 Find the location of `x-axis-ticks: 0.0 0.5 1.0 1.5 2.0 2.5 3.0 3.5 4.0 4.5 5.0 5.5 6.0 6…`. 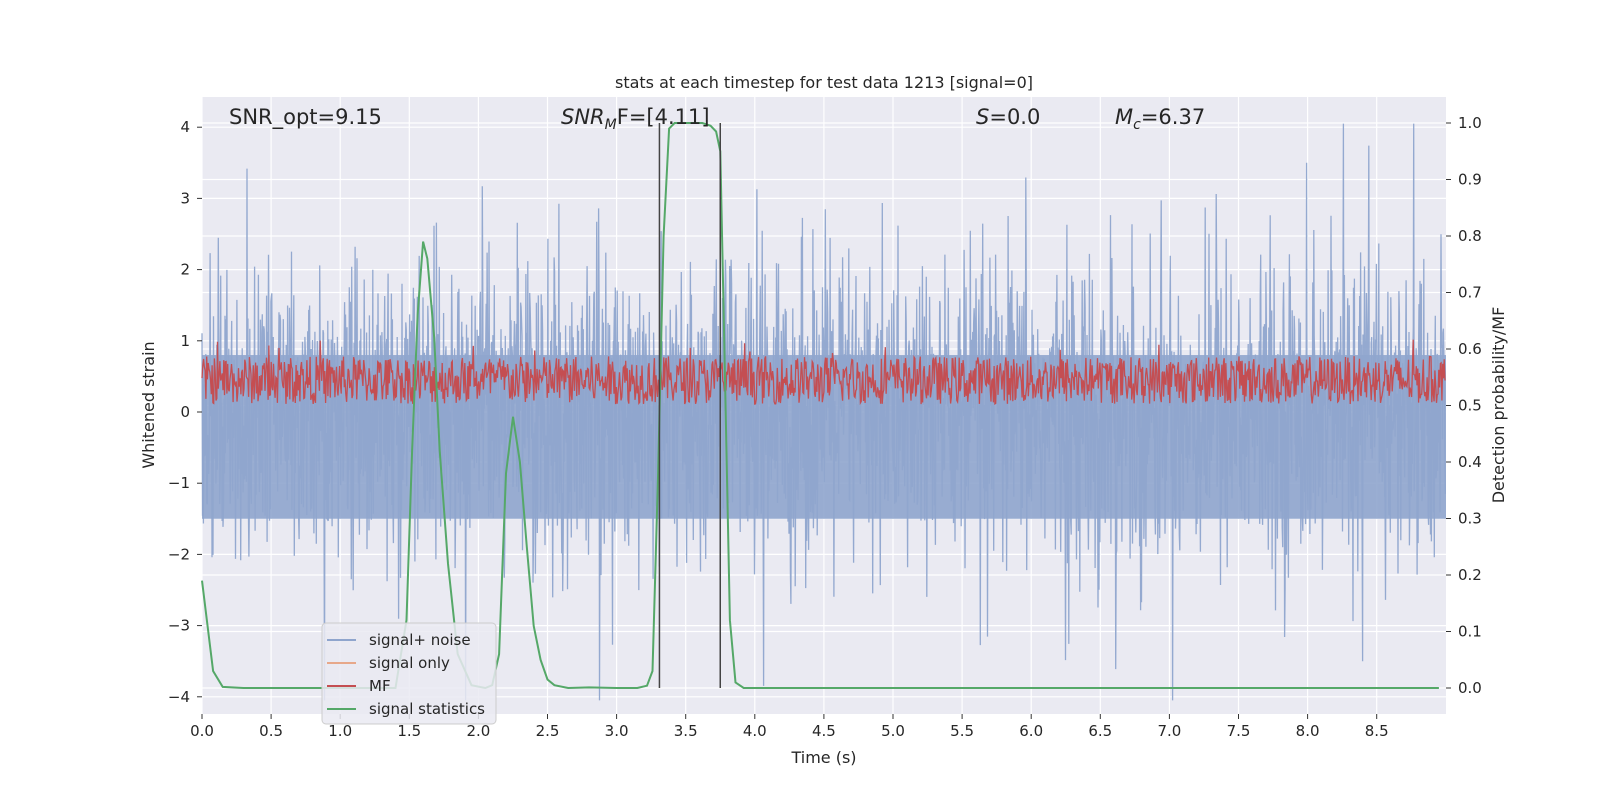

x-axis-ticks: 0.0 0.5 1.0 1.5 2.0 2.5 3.0 3.5 4.0 4.5 5.0 5.5 6.0 6… is located at coordinates (789, 727).